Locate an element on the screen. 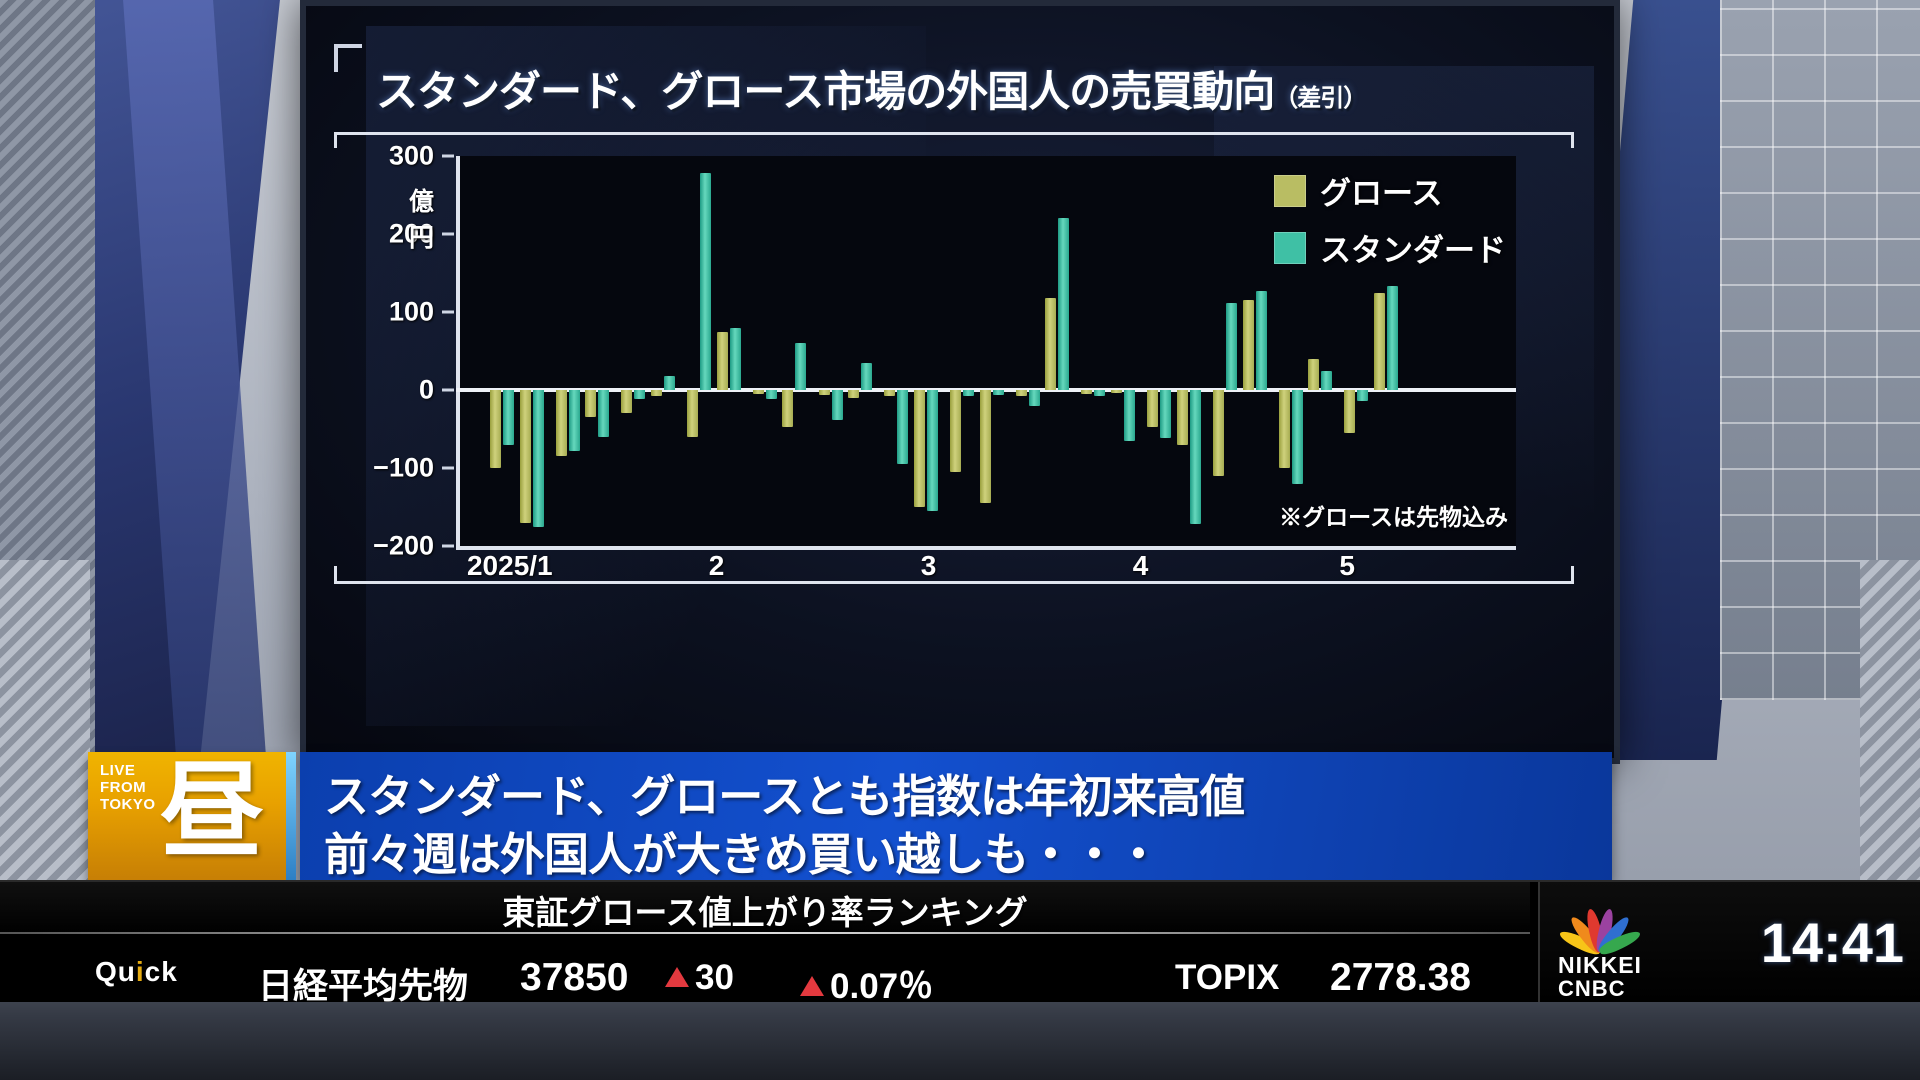  ticker-index2-name: TOPIX is located at coordinates (1227, 977).